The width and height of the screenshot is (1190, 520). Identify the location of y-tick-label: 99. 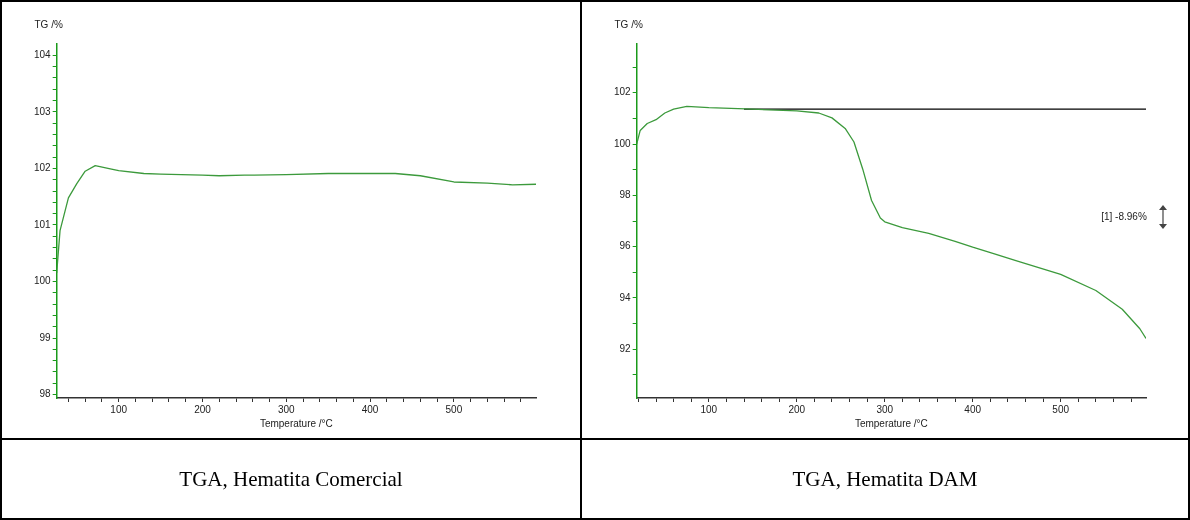
(45, 337).